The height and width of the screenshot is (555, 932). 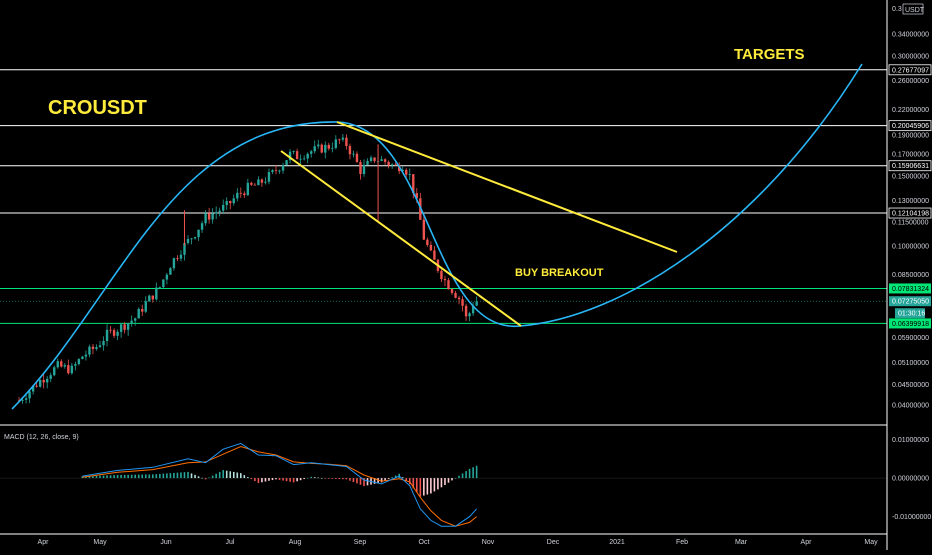 What do you see at coordinates (910, 338) in the screenshot?
I see `price-tick-label: 0.05900000` at bounding box center [910, 338].